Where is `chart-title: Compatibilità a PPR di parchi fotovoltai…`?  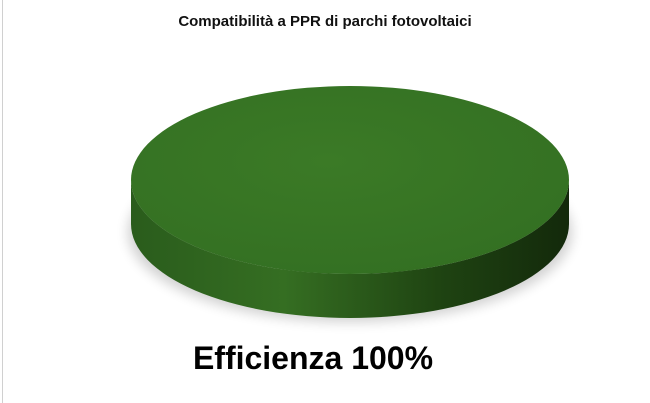 chart-title: Compatibilità a PPR di parchi fotovoltai… is located at coordinates (325, 21).